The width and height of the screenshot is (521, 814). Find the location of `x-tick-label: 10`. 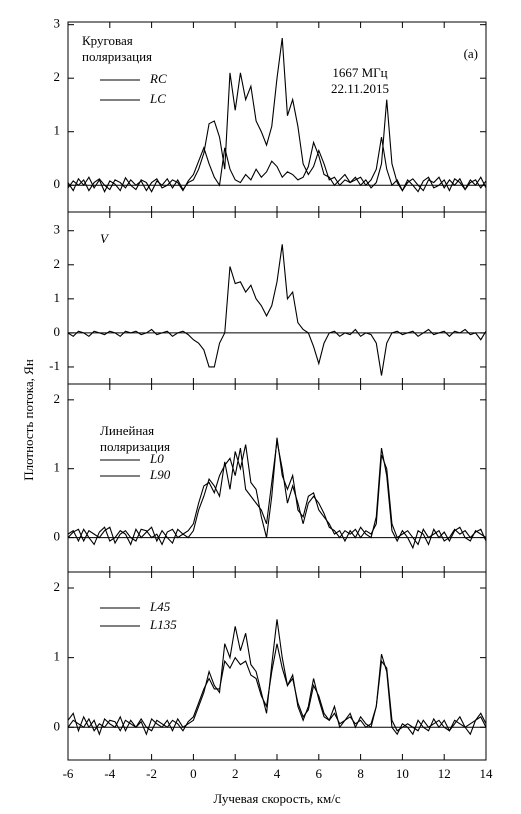

x-tick-label: 10 is located at coordinates (402, 773).